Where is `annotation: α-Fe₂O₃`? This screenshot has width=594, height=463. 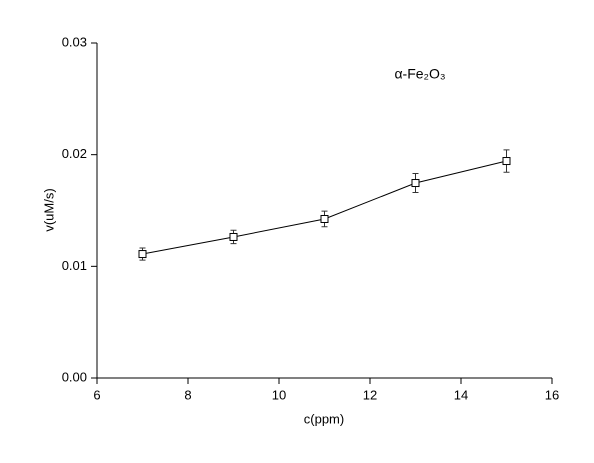
annotation: α-Fe₂O₃ is located at coordinates (419, 74).